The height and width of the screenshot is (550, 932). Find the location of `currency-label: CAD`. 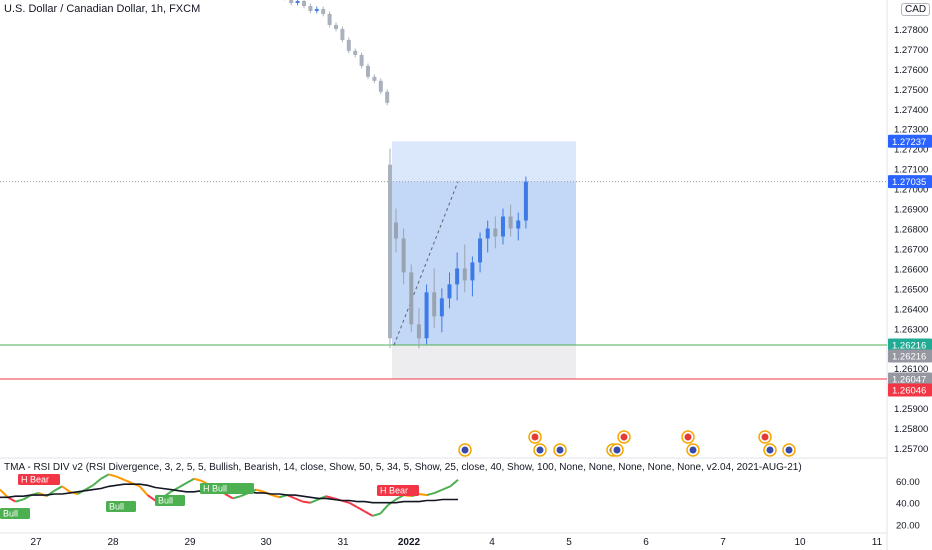

currency-label: CAD is located at coordinates (916, 9).